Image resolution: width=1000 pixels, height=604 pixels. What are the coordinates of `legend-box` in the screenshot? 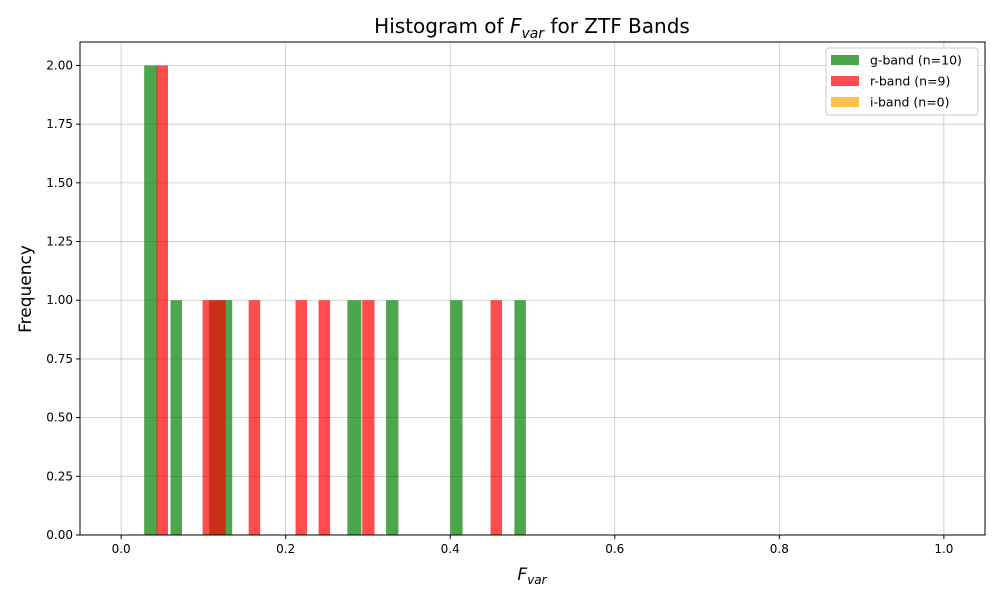 It's located at (902, 81).